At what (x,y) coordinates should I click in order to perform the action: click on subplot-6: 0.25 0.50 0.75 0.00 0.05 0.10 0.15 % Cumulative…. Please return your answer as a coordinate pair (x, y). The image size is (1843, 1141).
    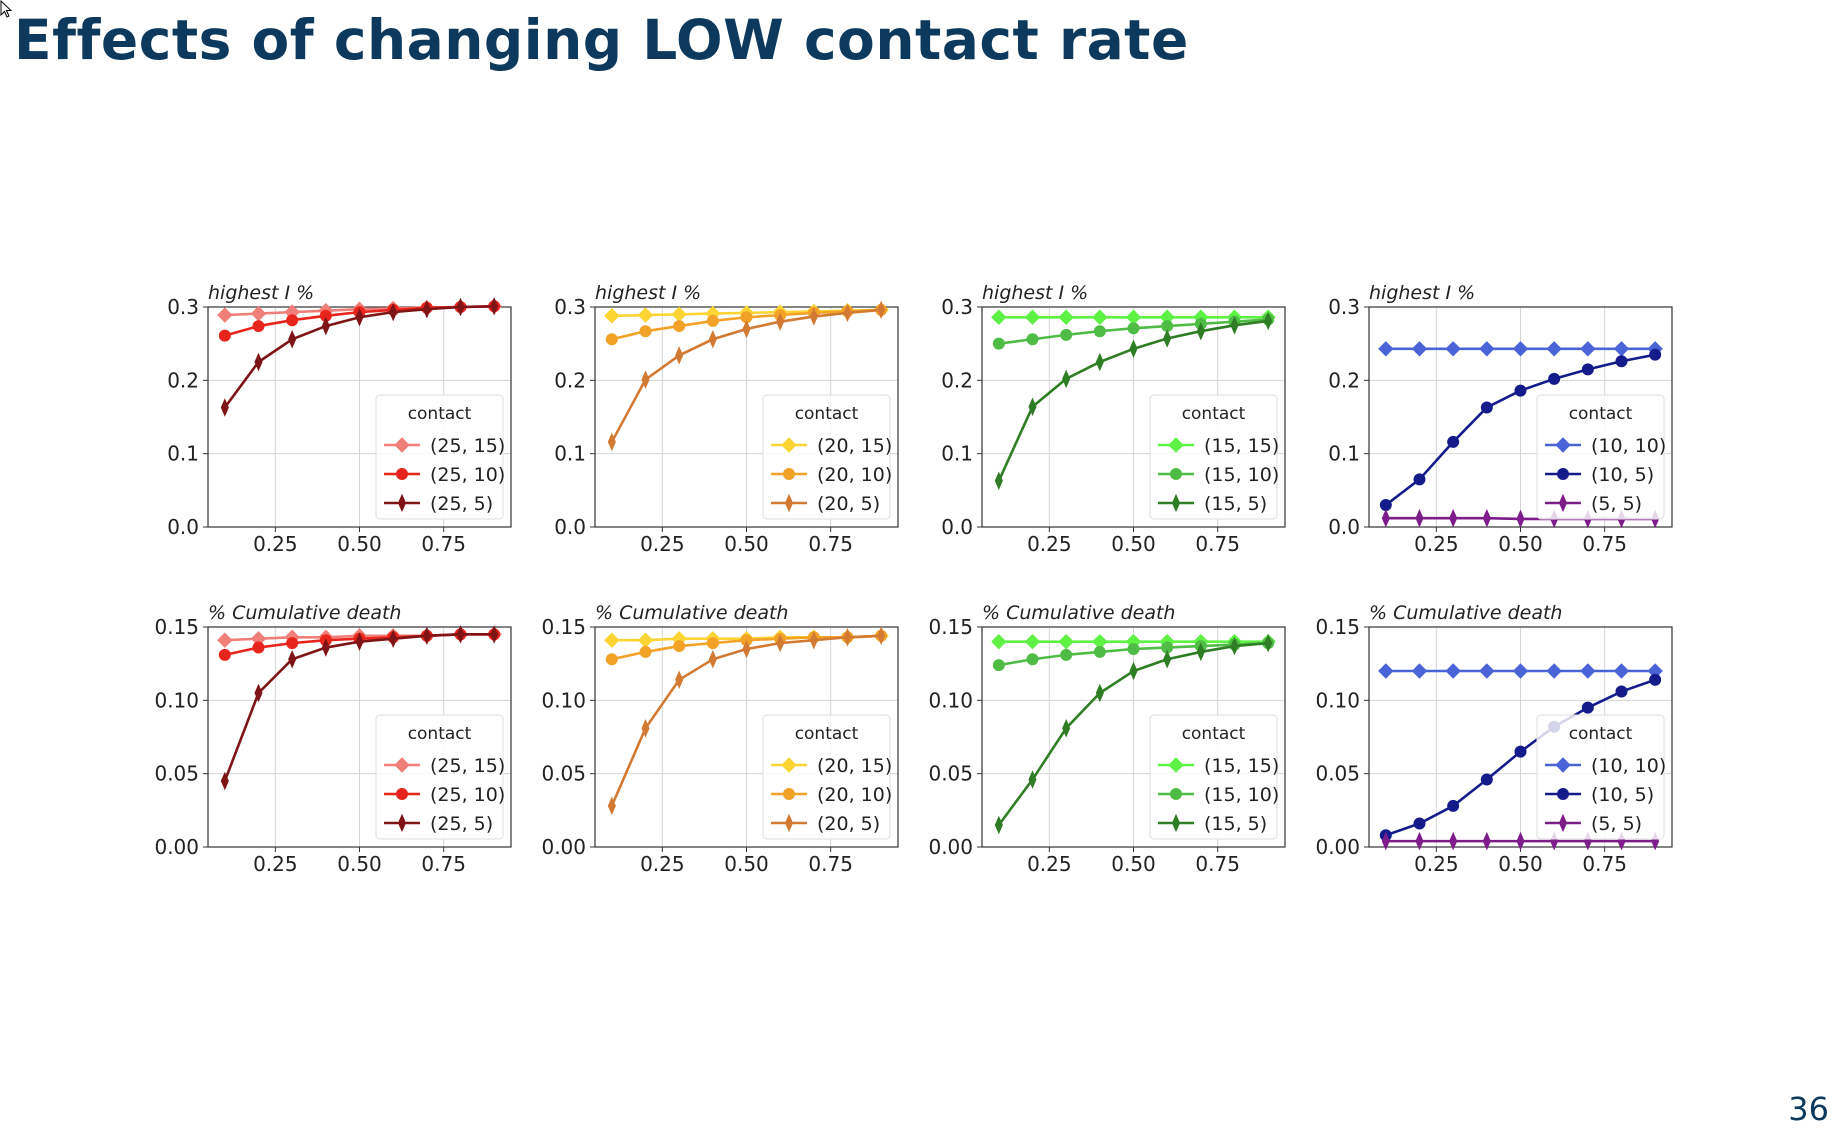
    Looking at the image, I should click on (720, 739).